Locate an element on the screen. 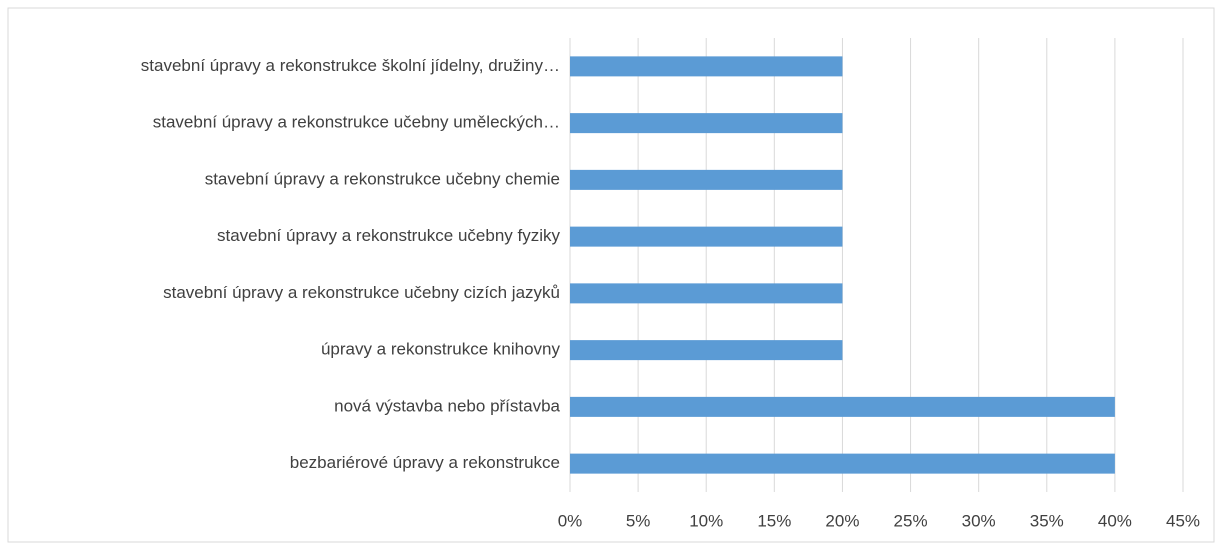 This screenshot has width=1222, height=546. x-tick-label: 35% is located at coordinates (1047, 520).